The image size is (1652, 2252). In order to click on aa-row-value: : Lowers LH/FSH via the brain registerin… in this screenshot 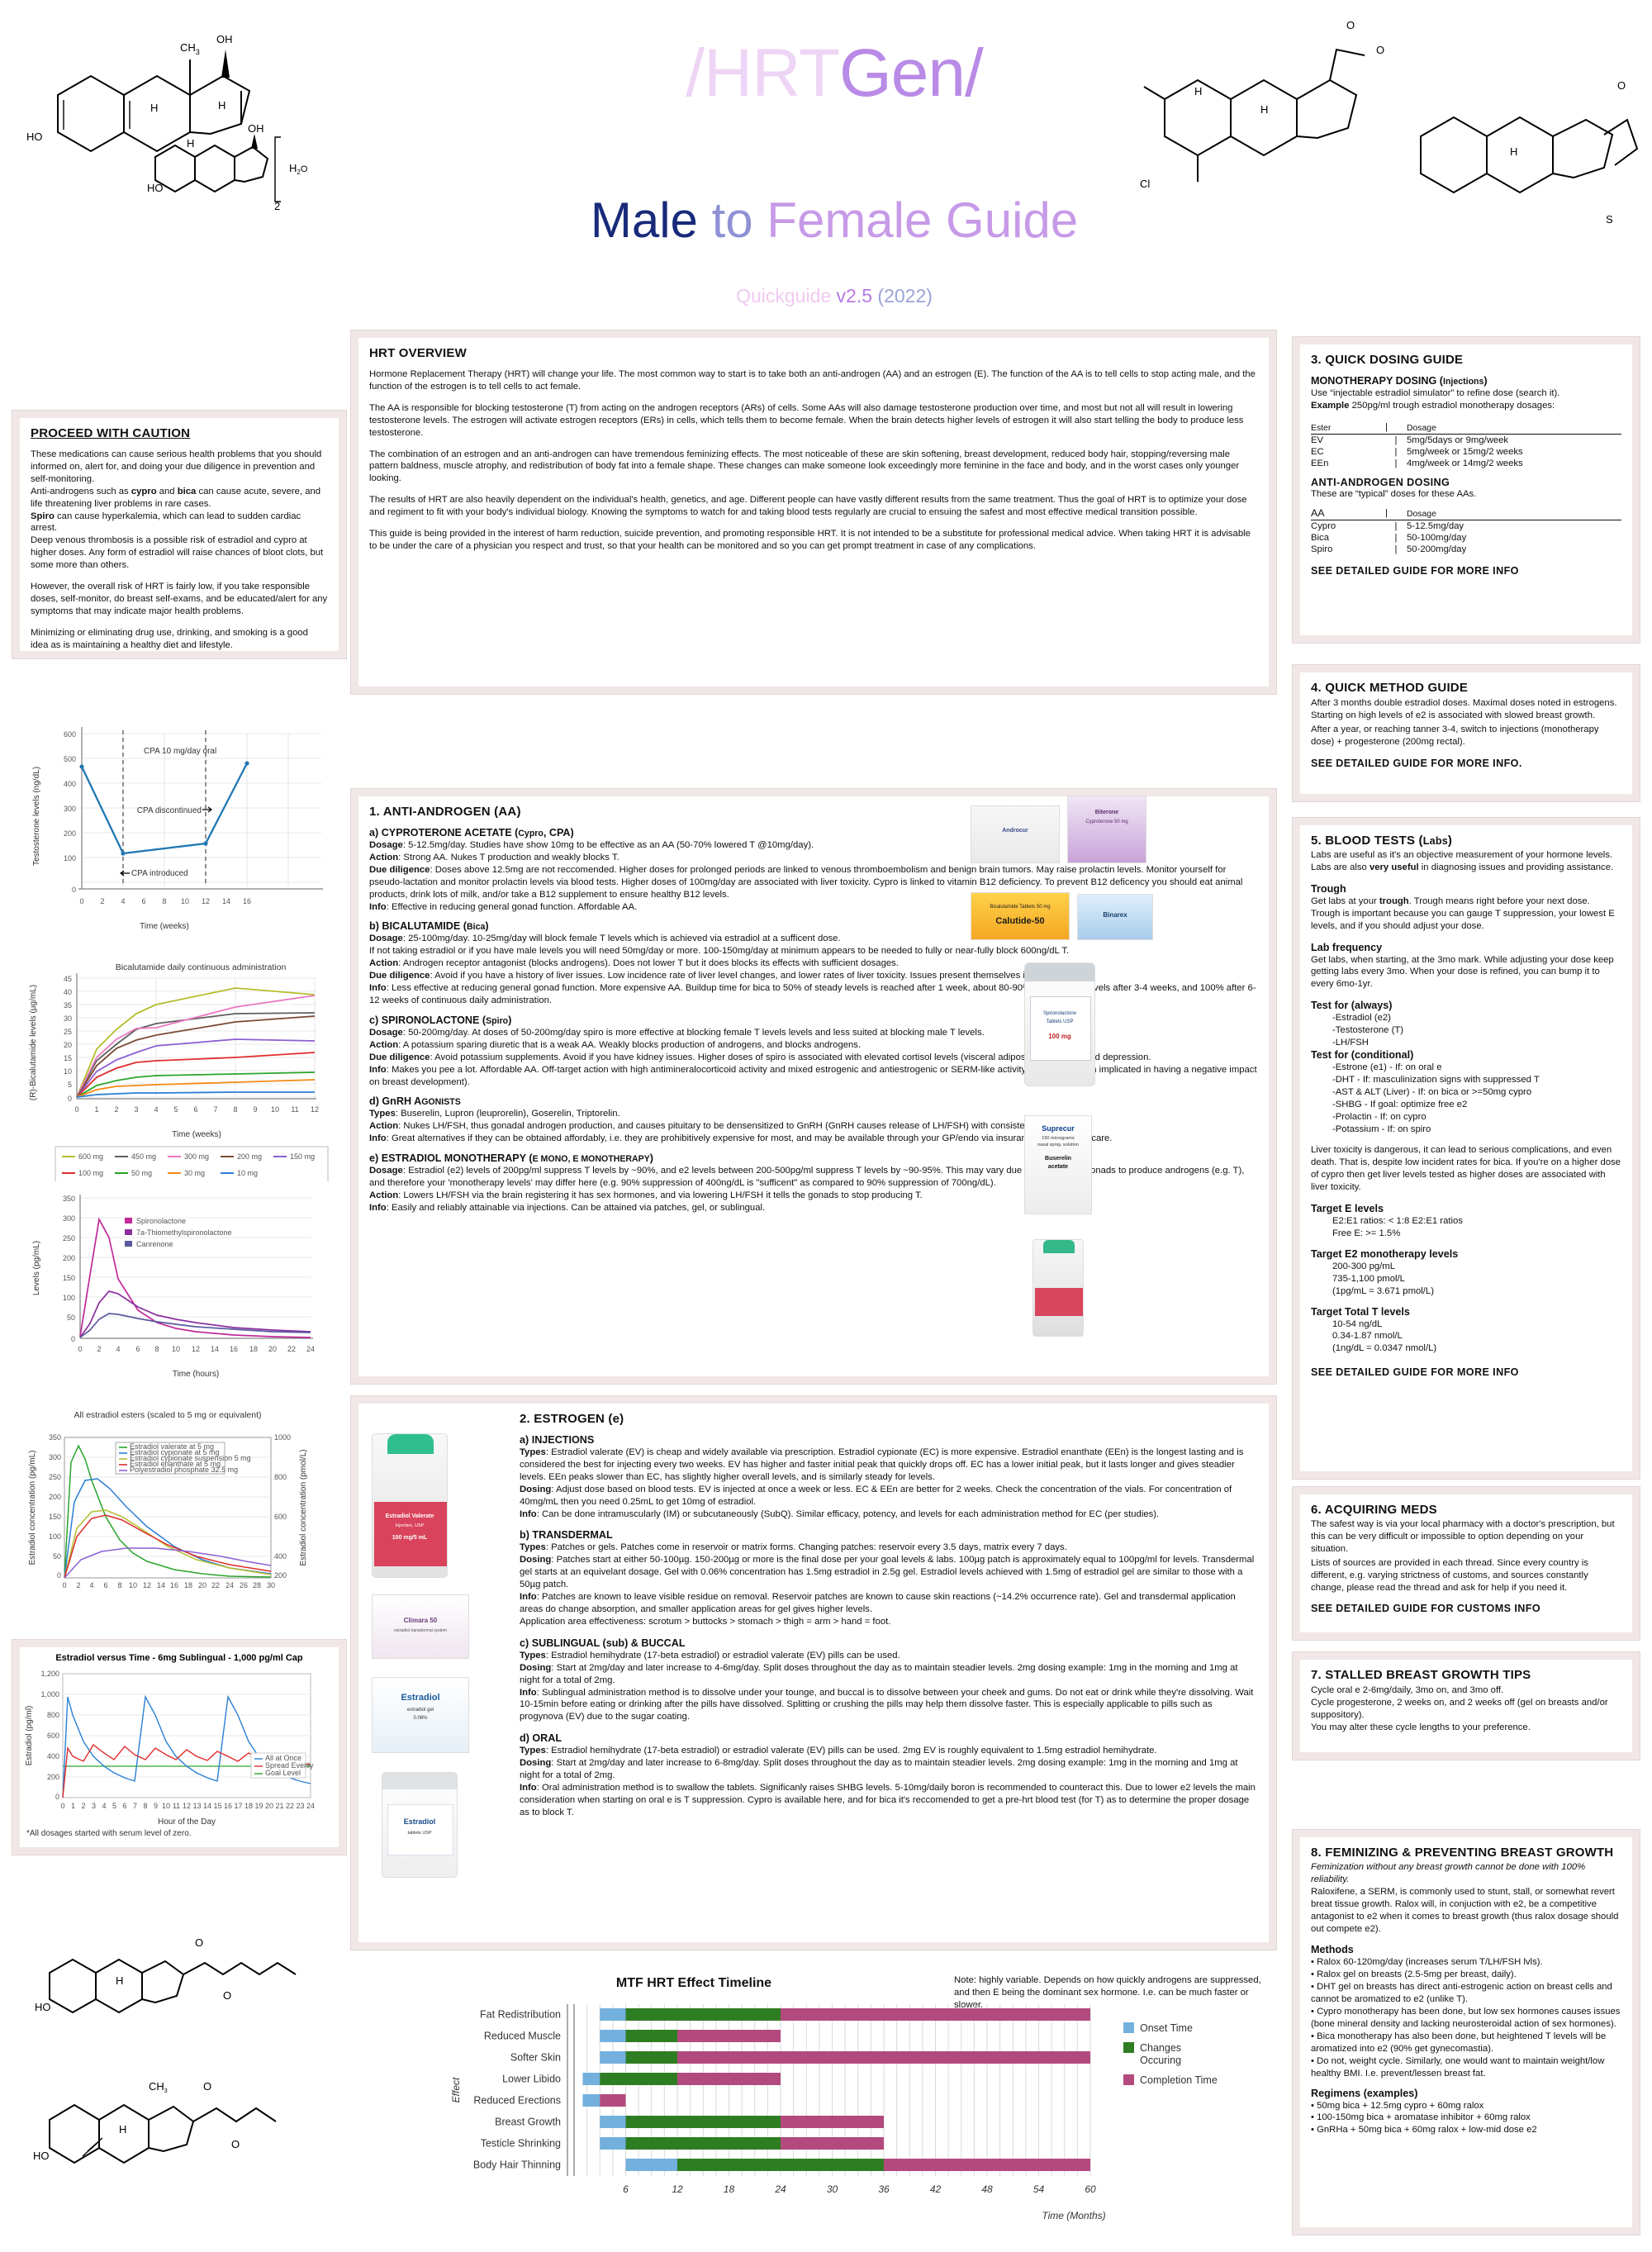, I will do `click(660, 1195)`.